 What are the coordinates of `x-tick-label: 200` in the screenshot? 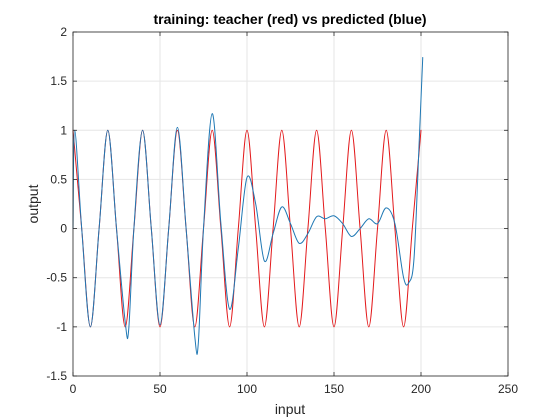 It's located at (421, 389).